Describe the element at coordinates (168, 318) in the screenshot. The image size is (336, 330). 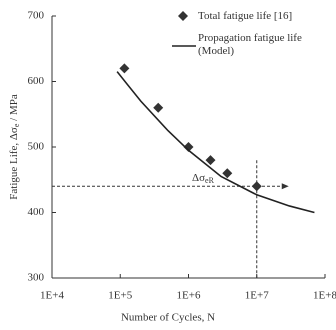
I see `x-axis-label: Number of Cycles, N` at that location.